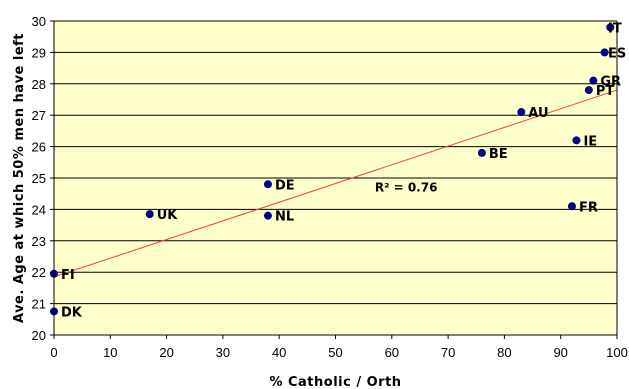  I want to click on point-label-pt: PT, so click(605, 91).